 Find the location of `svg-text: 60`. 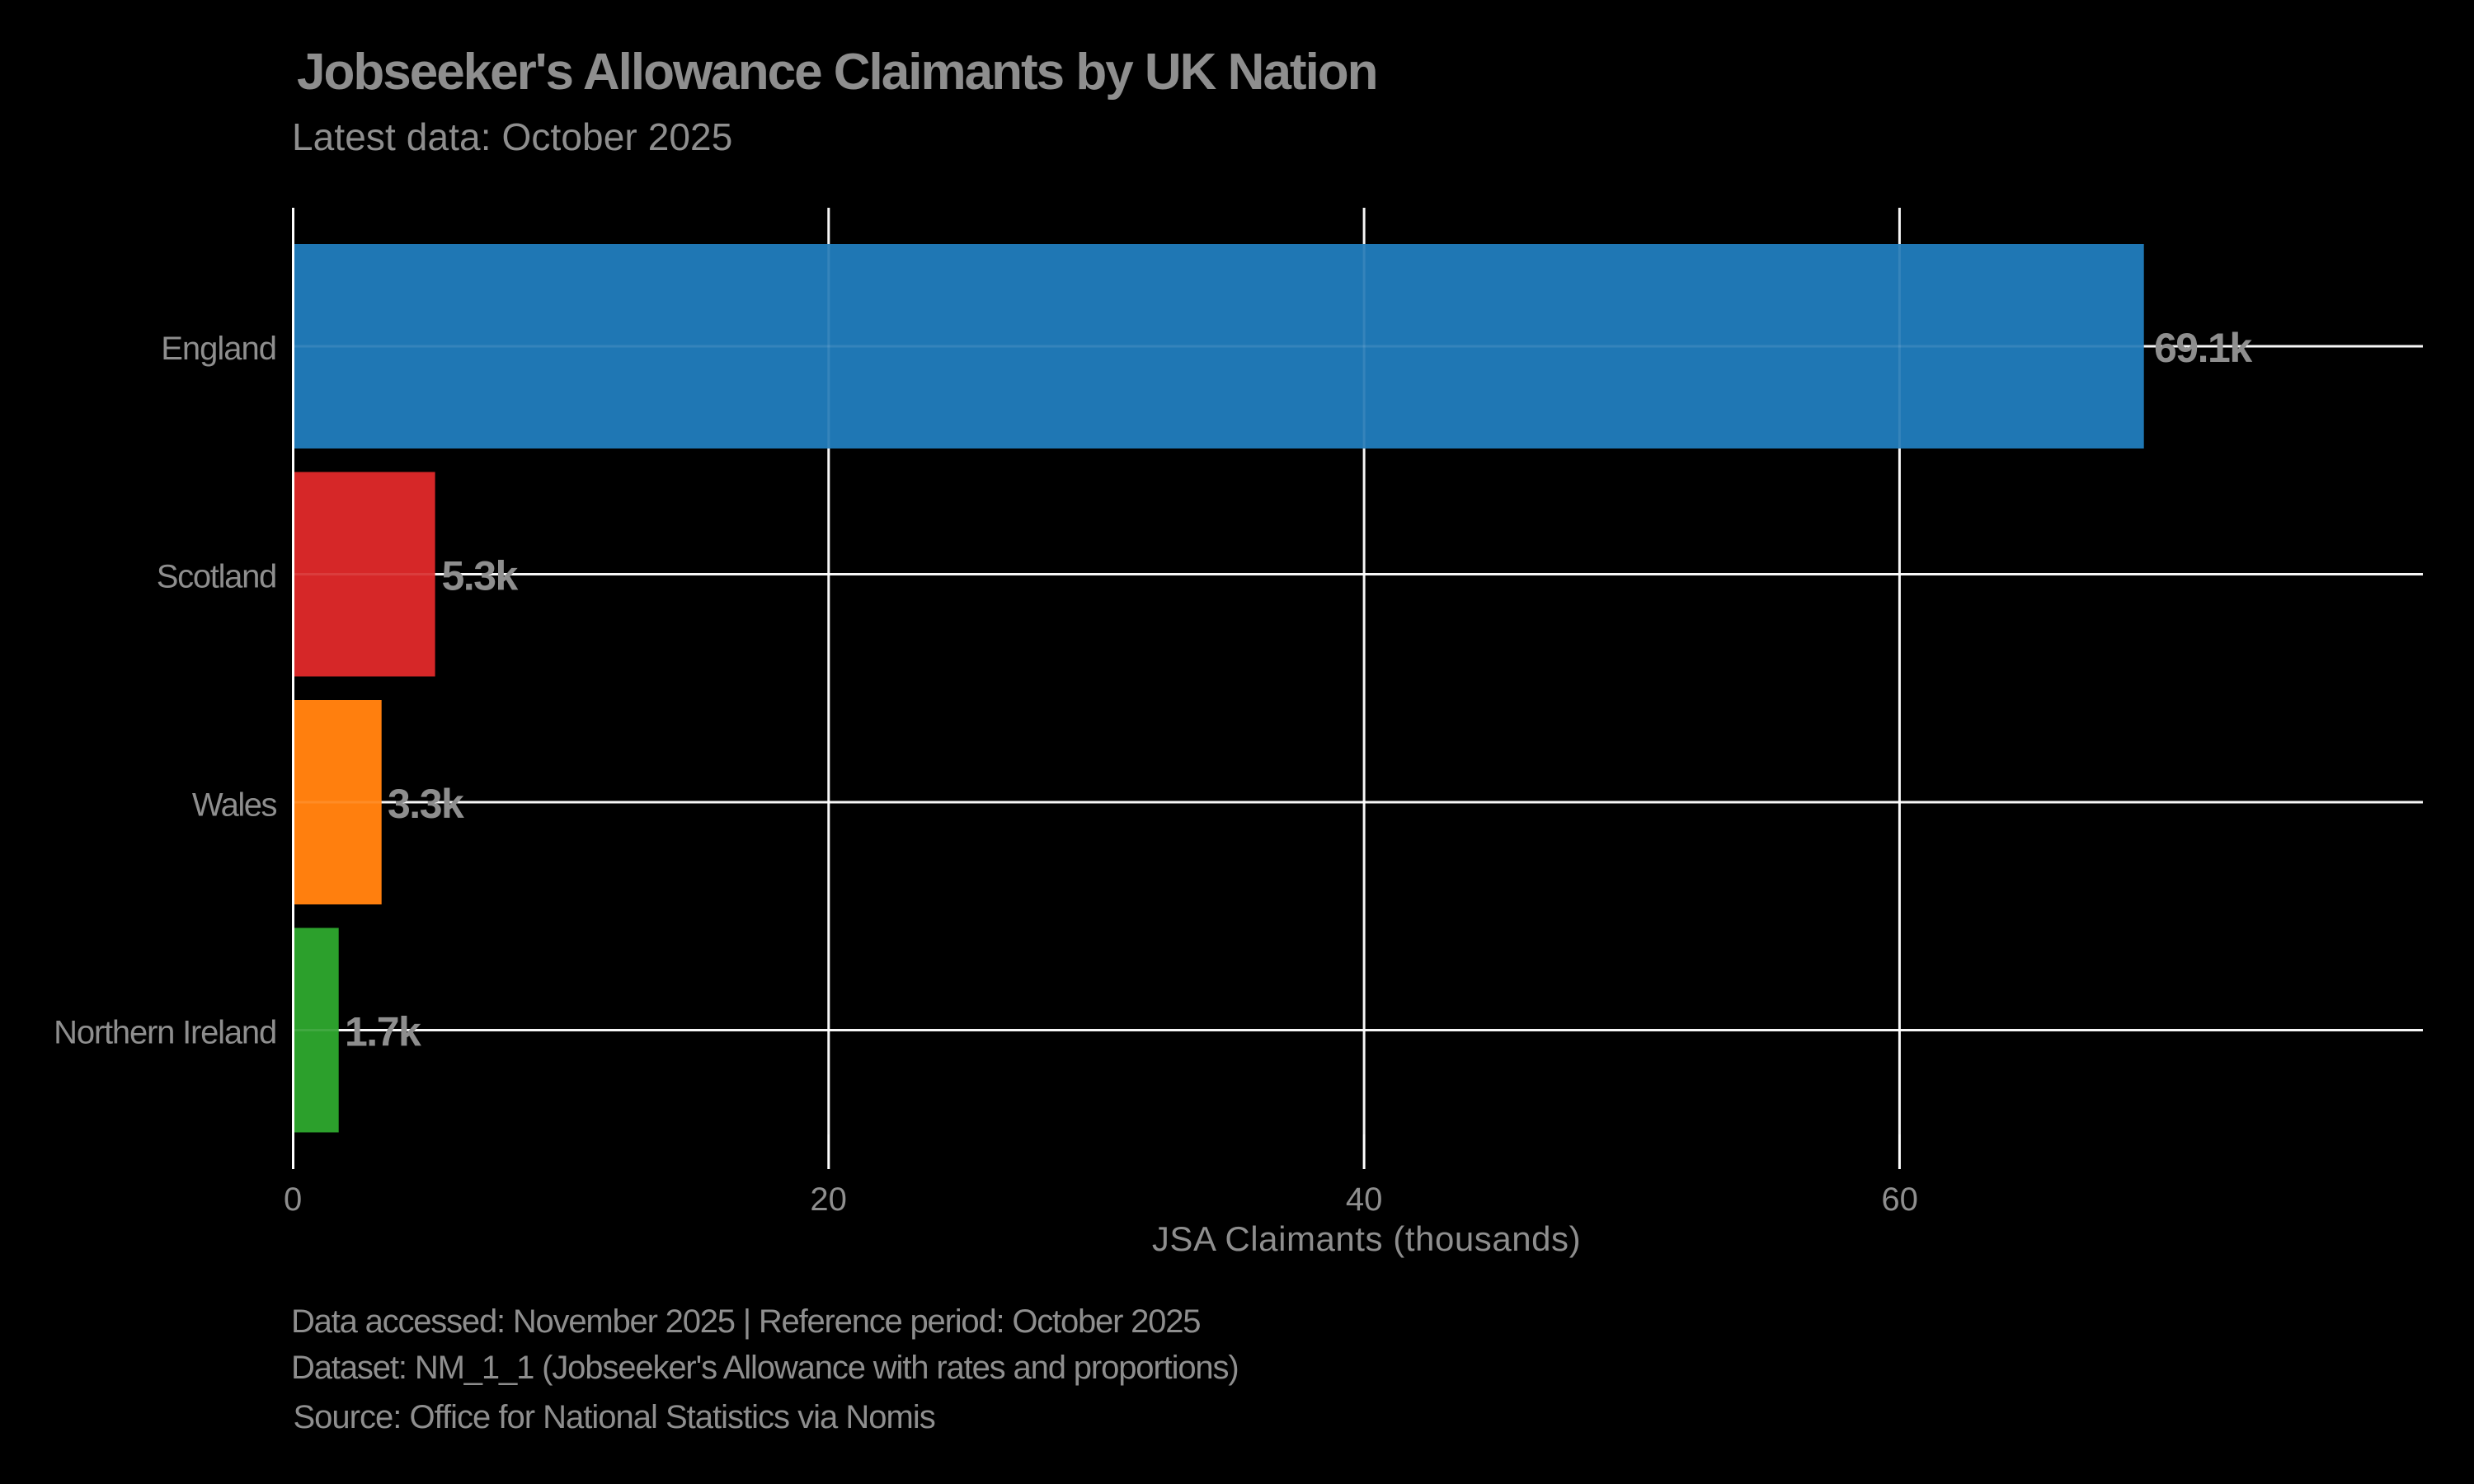

svg-text: 60 is located at coordinates (1899, 1199).